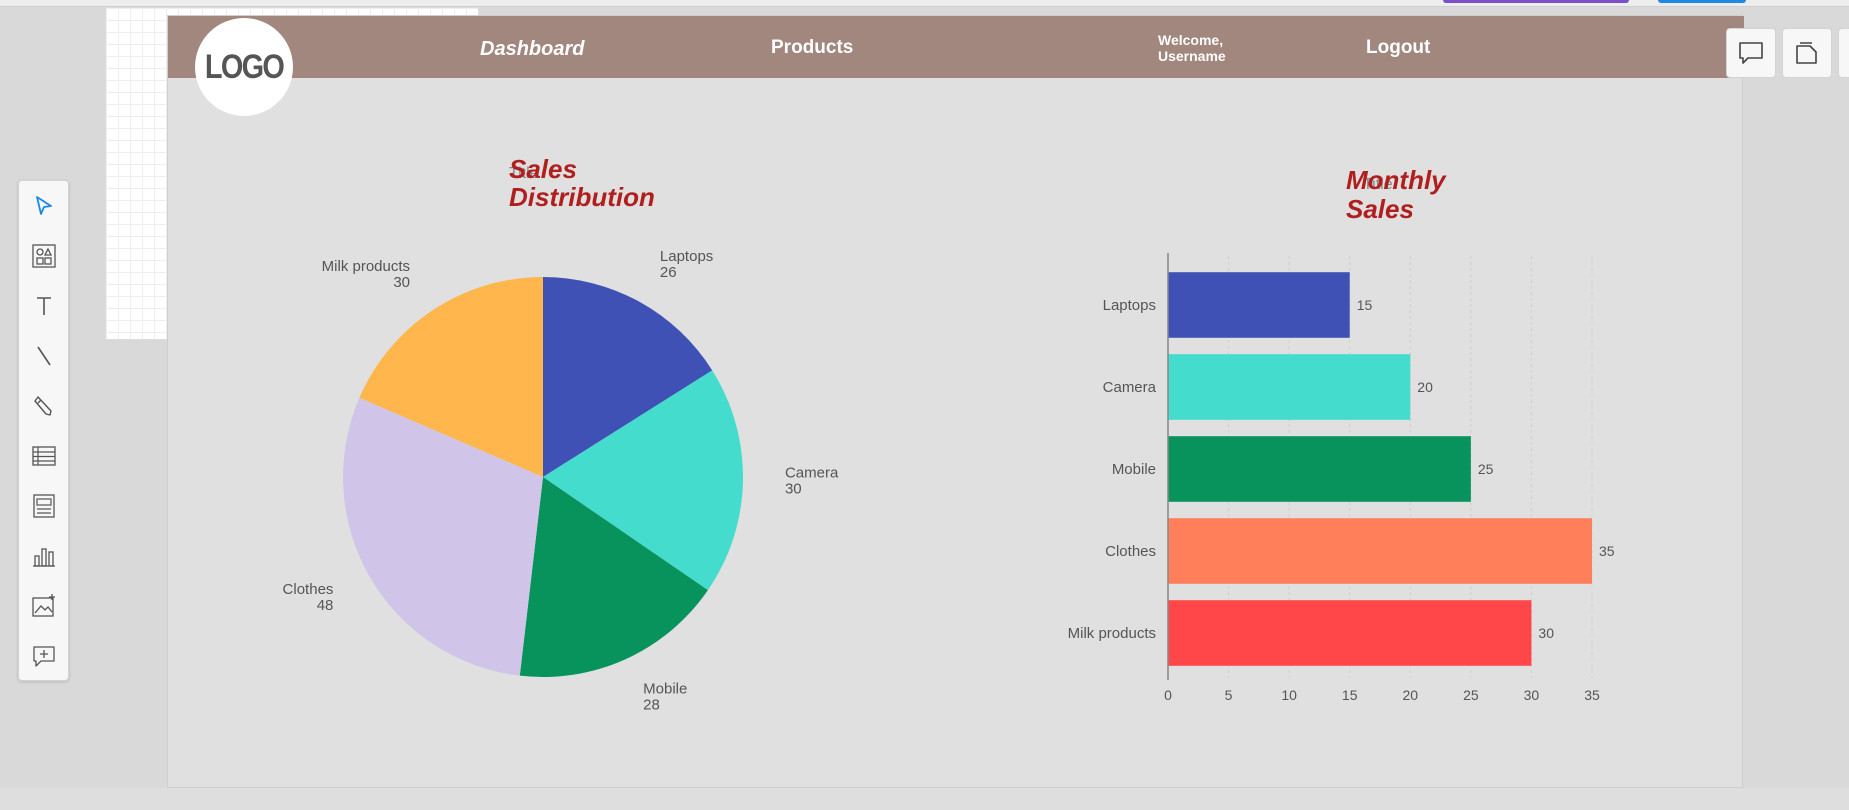  What do you see at coordinates (1289, 387) in the screenshot?
I see `bar-camera` at bounding box center [1289, 387].